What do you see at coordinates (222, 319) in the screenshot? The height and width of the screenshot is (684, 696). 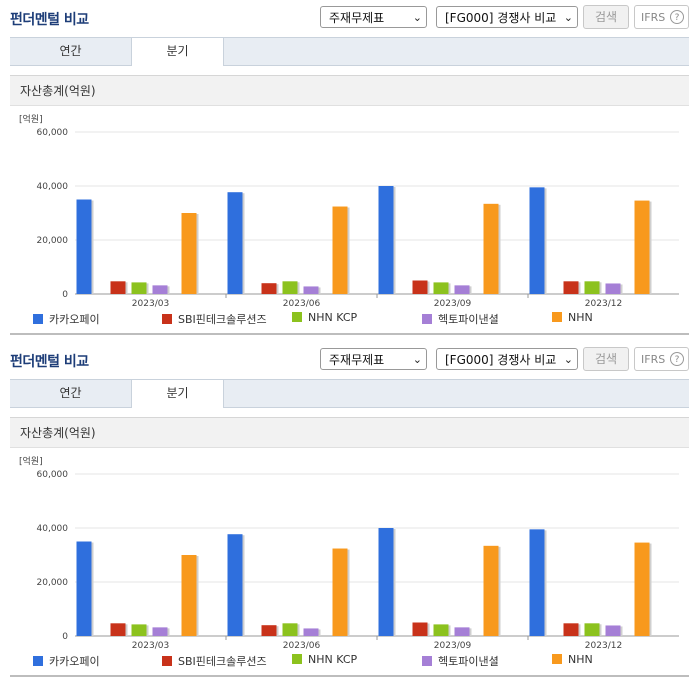 I see `legend-label: SBI핀테크솔루션즈` at bounding box center [222, 319].